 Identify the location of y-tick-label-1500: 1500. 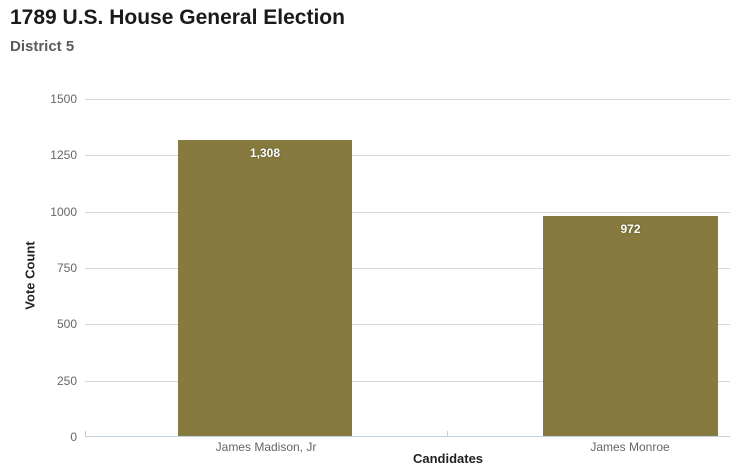
(63, 99).